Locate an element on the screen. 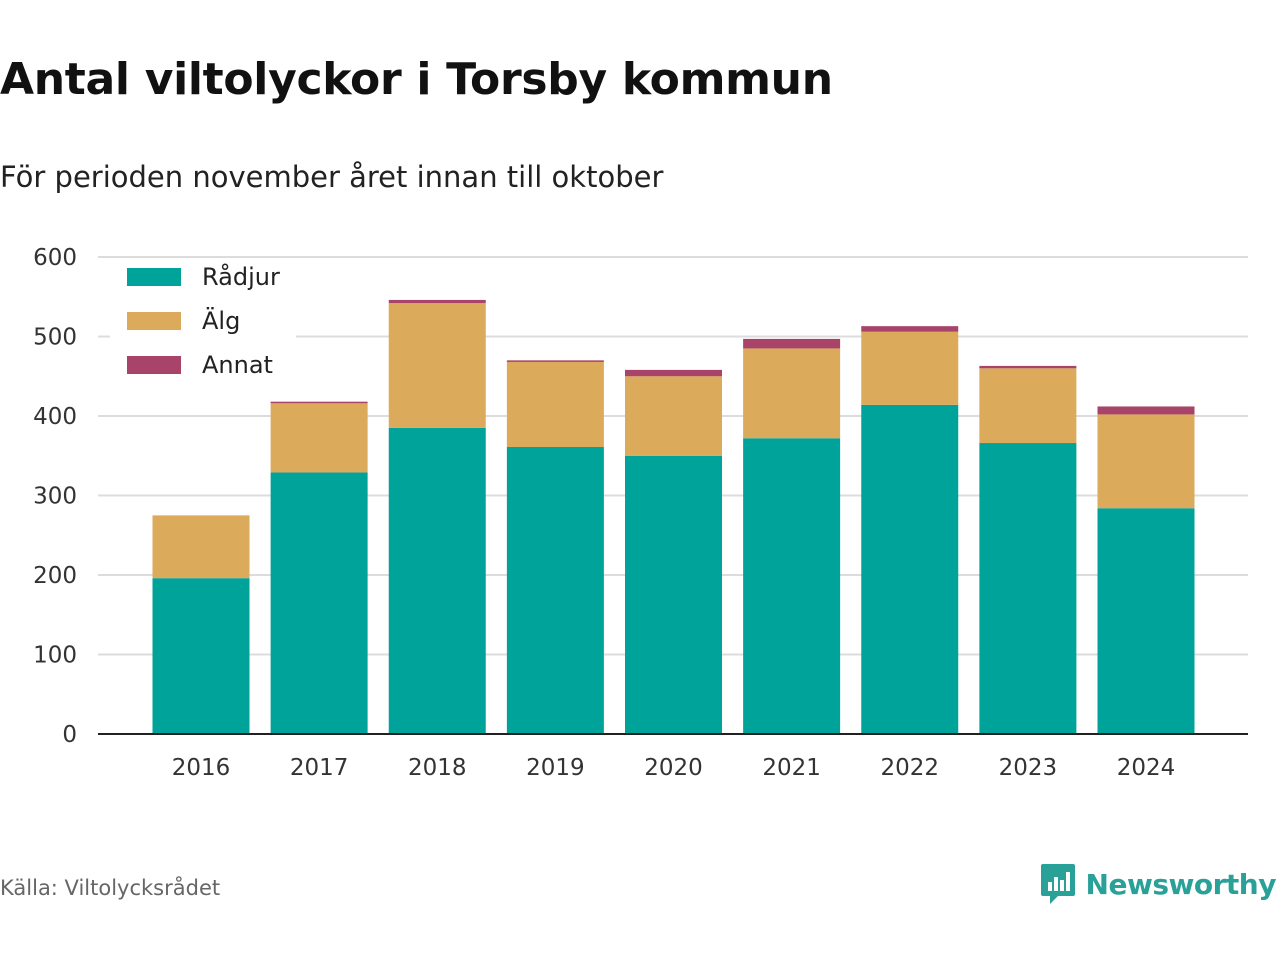  source-note: Källa: Viltolycksrådet is located at coordinates (110, 888).